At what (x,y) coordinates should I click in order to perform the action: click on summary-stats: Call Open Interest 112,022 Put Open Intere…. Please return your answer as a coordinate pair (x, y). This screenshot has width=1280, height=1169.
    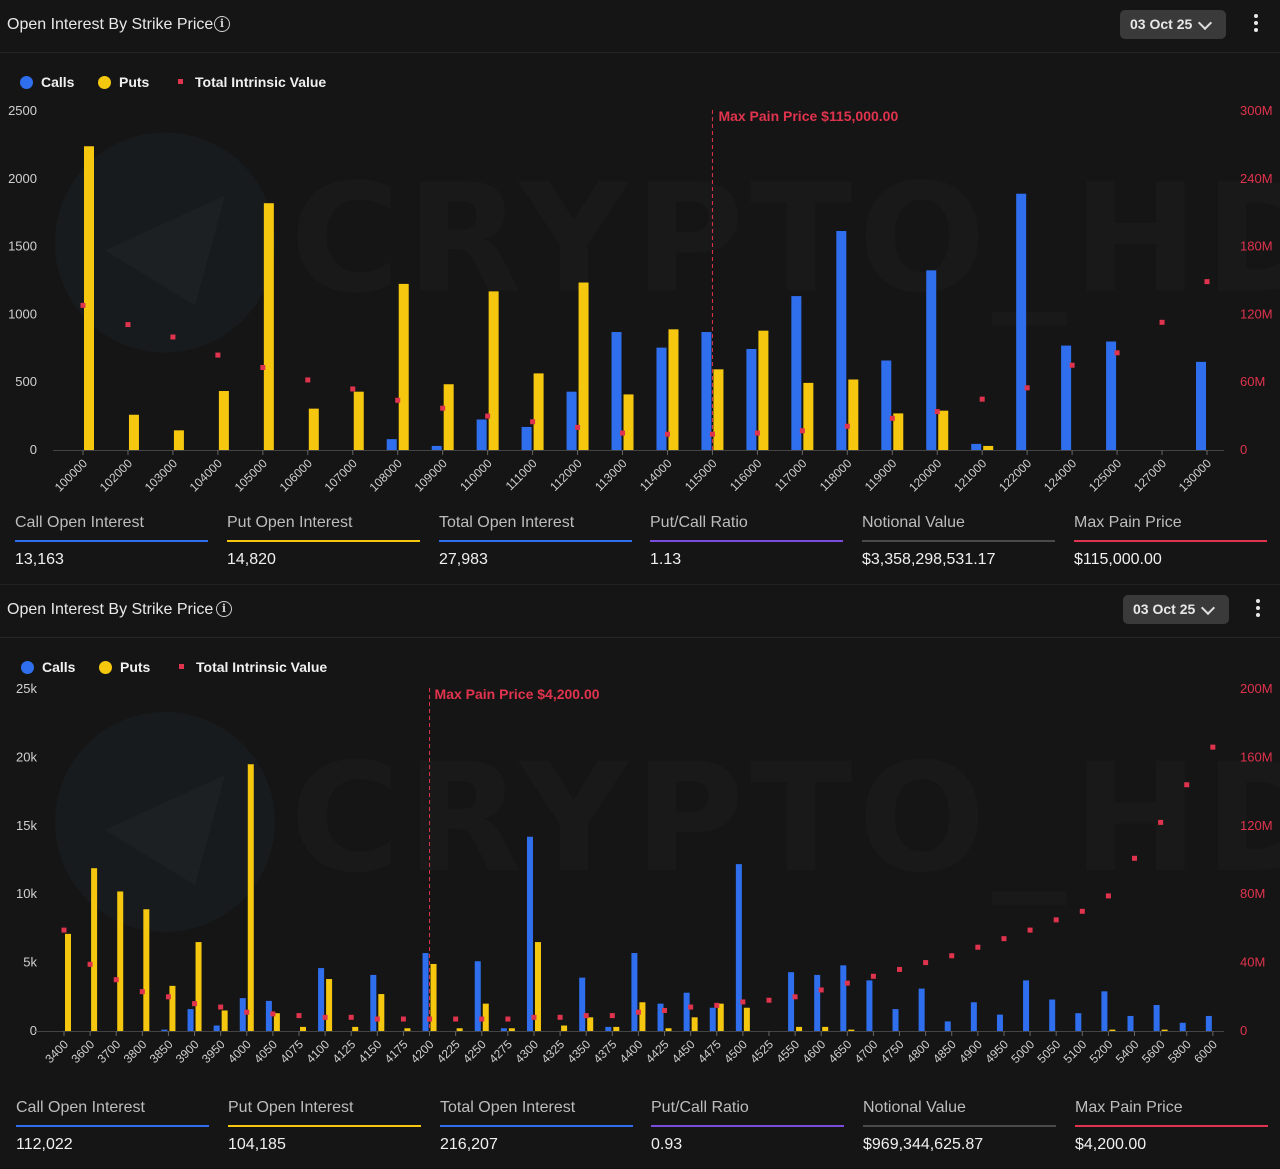
    Looking at the image, I should click on (640, 1134).